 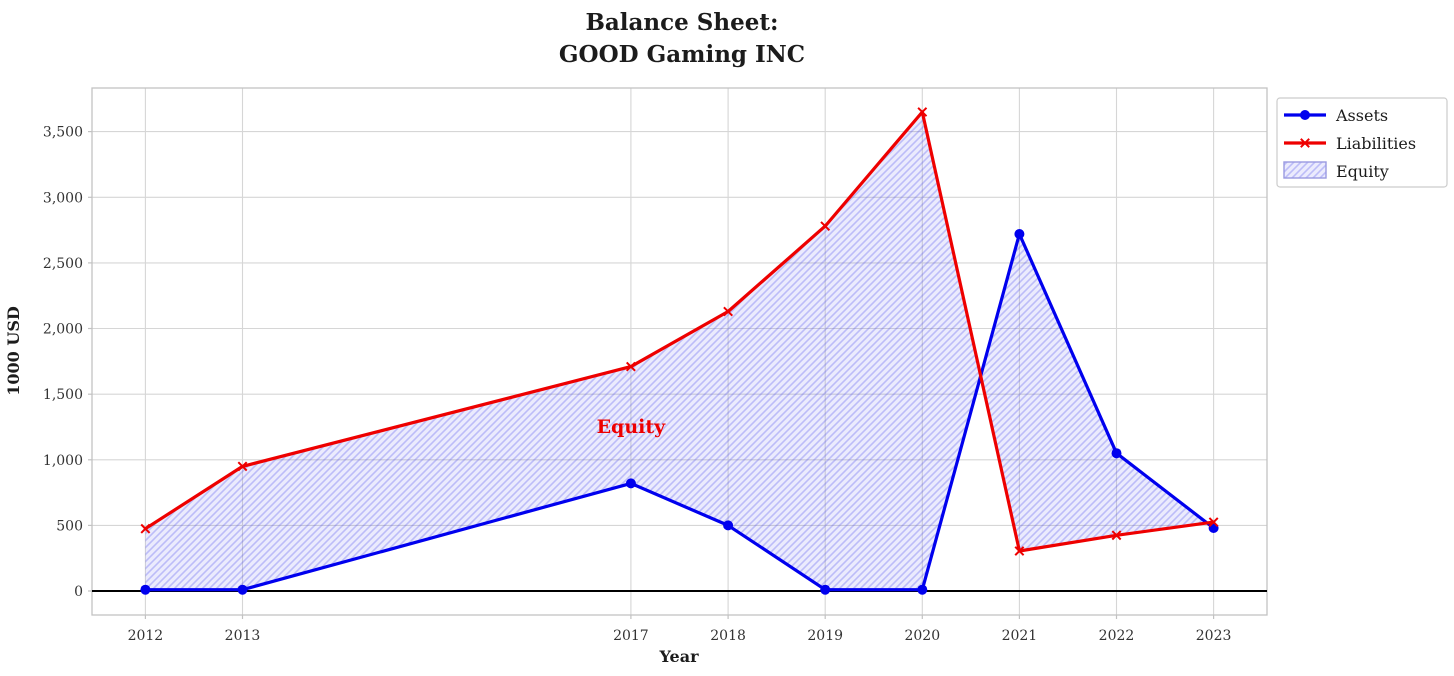 I want to click on legend-item-liabilities: Liabilities, so click(x=1350, y=143).